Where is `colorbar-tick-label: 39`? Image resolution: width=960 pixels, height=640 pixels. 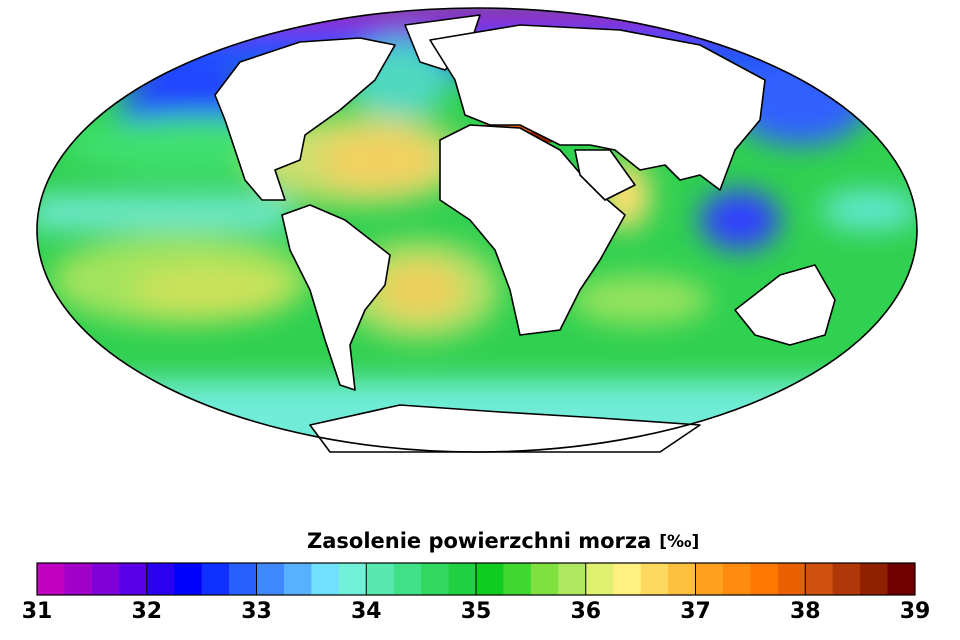
colorbar-tick-label: 39 is located at coordinates (915, 611).